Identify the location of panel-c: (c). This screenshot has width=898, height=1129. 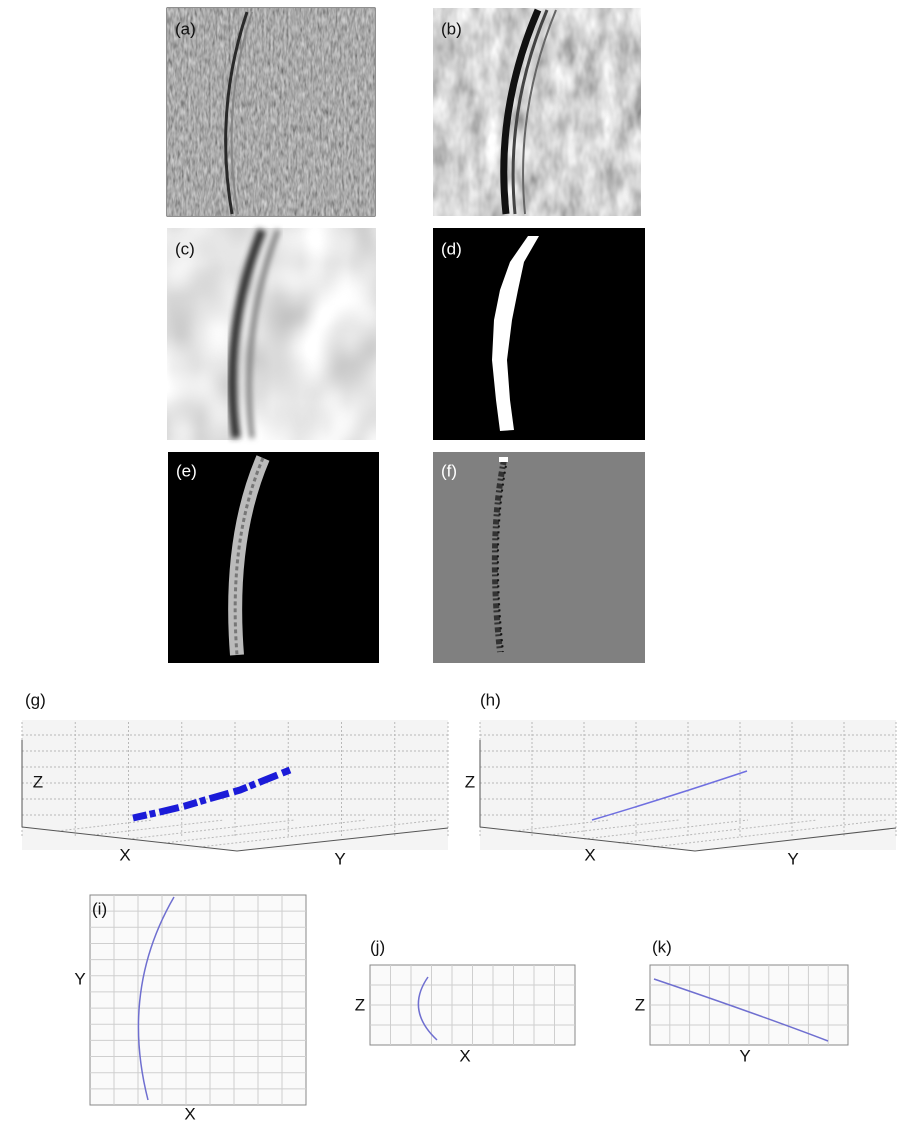
(271, 334).